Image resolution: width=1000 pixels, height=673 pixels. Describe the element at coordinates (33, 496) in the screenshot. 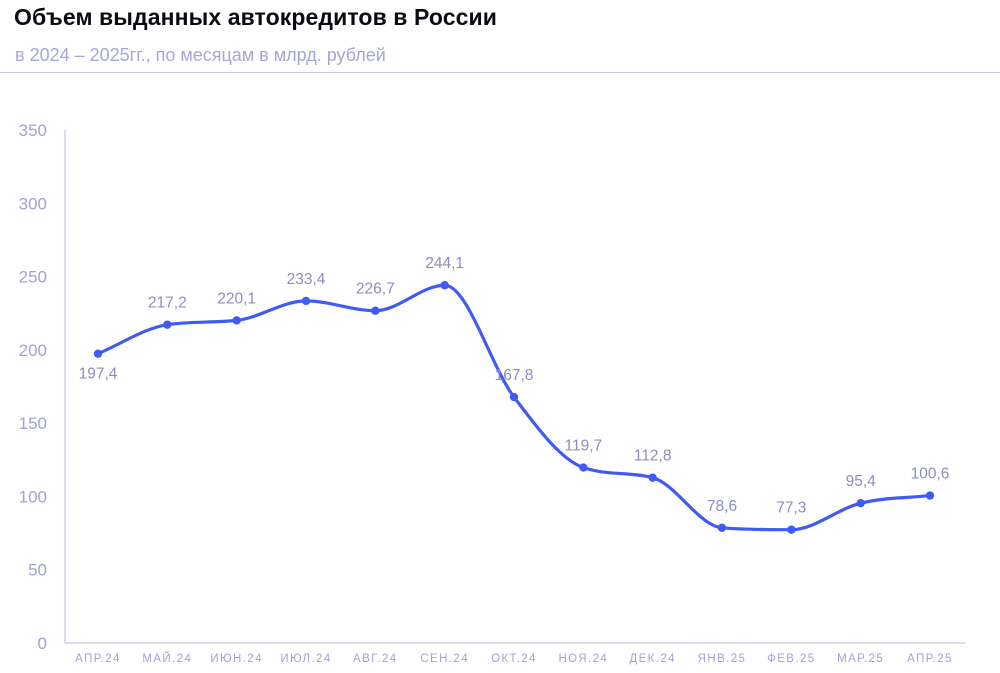

I see `y-tick-label: 100` at that location.